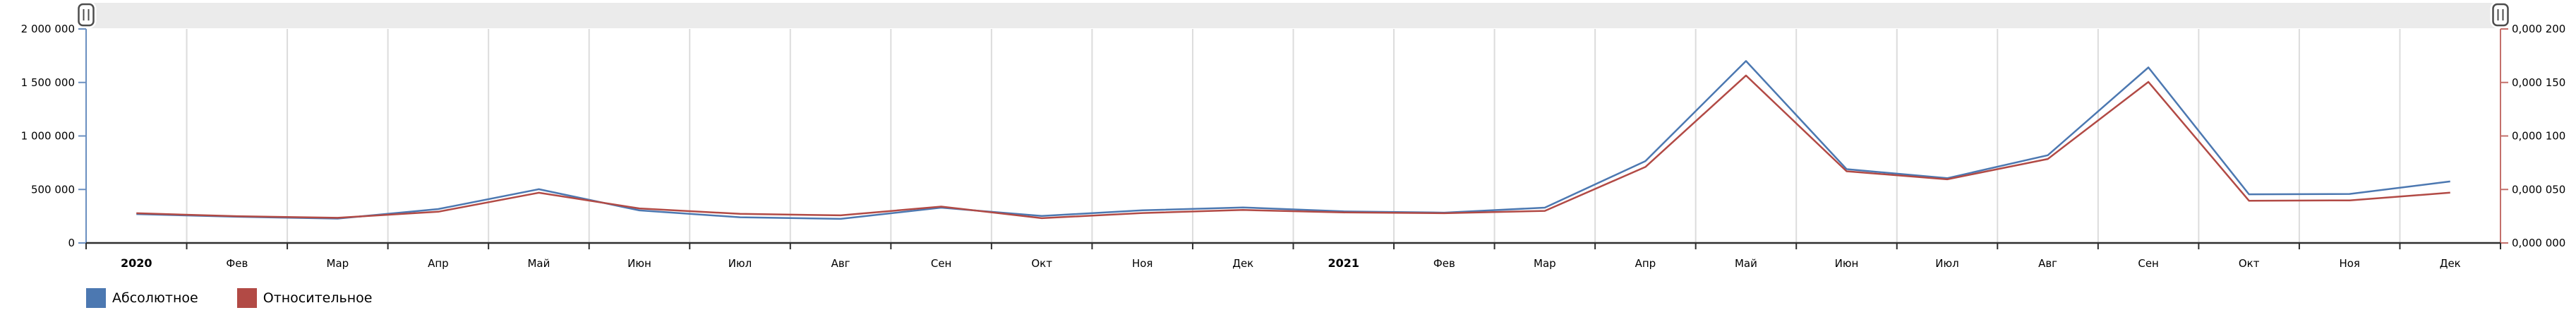  Describe the element at coordinates (53, 190) in the screenshot. I see `y-axis-left-label: 500 000` at that location.